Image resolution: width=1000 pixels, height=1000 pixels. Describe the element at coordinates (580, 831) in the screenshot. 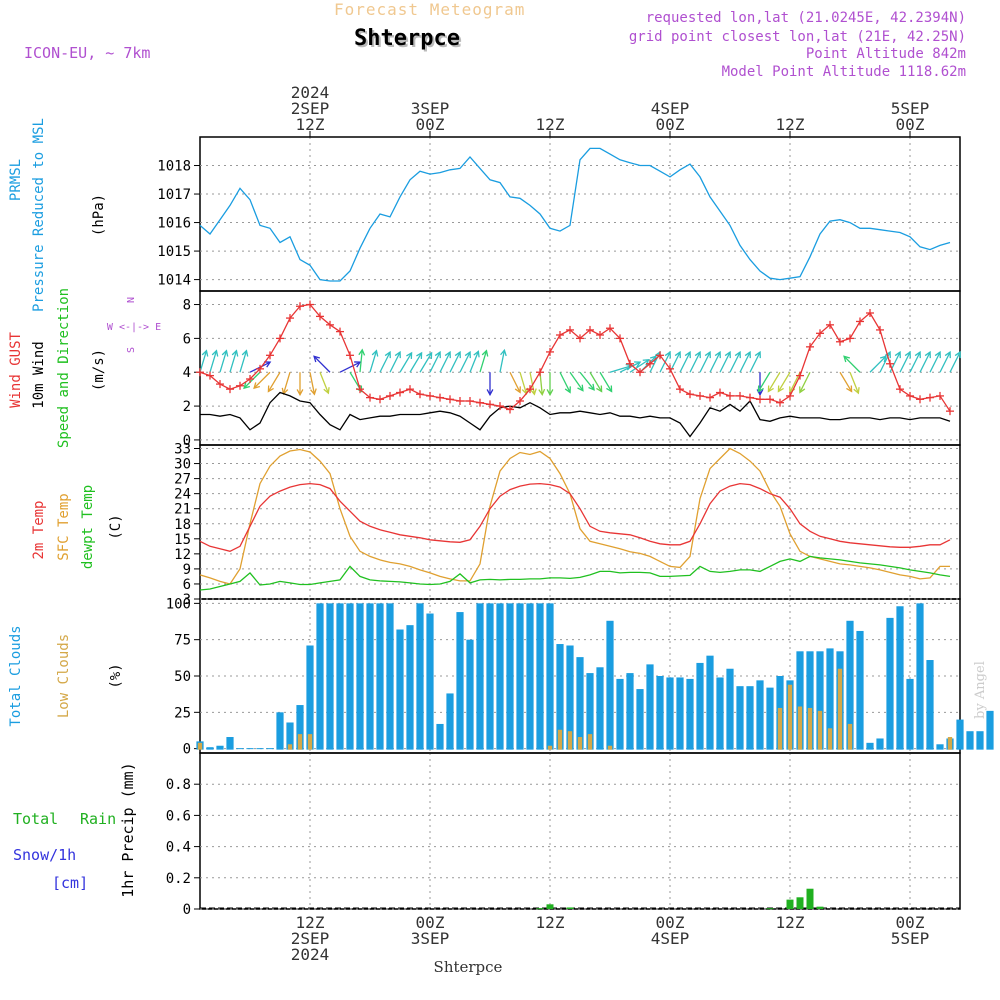

I see `panel-frame` at that location.